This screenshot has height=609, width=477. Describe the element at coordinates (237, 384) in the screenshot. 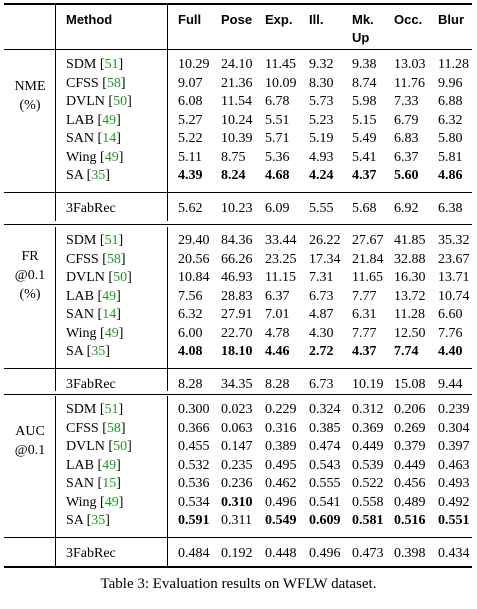

I see `table-cell-value: 34.35` at that location.